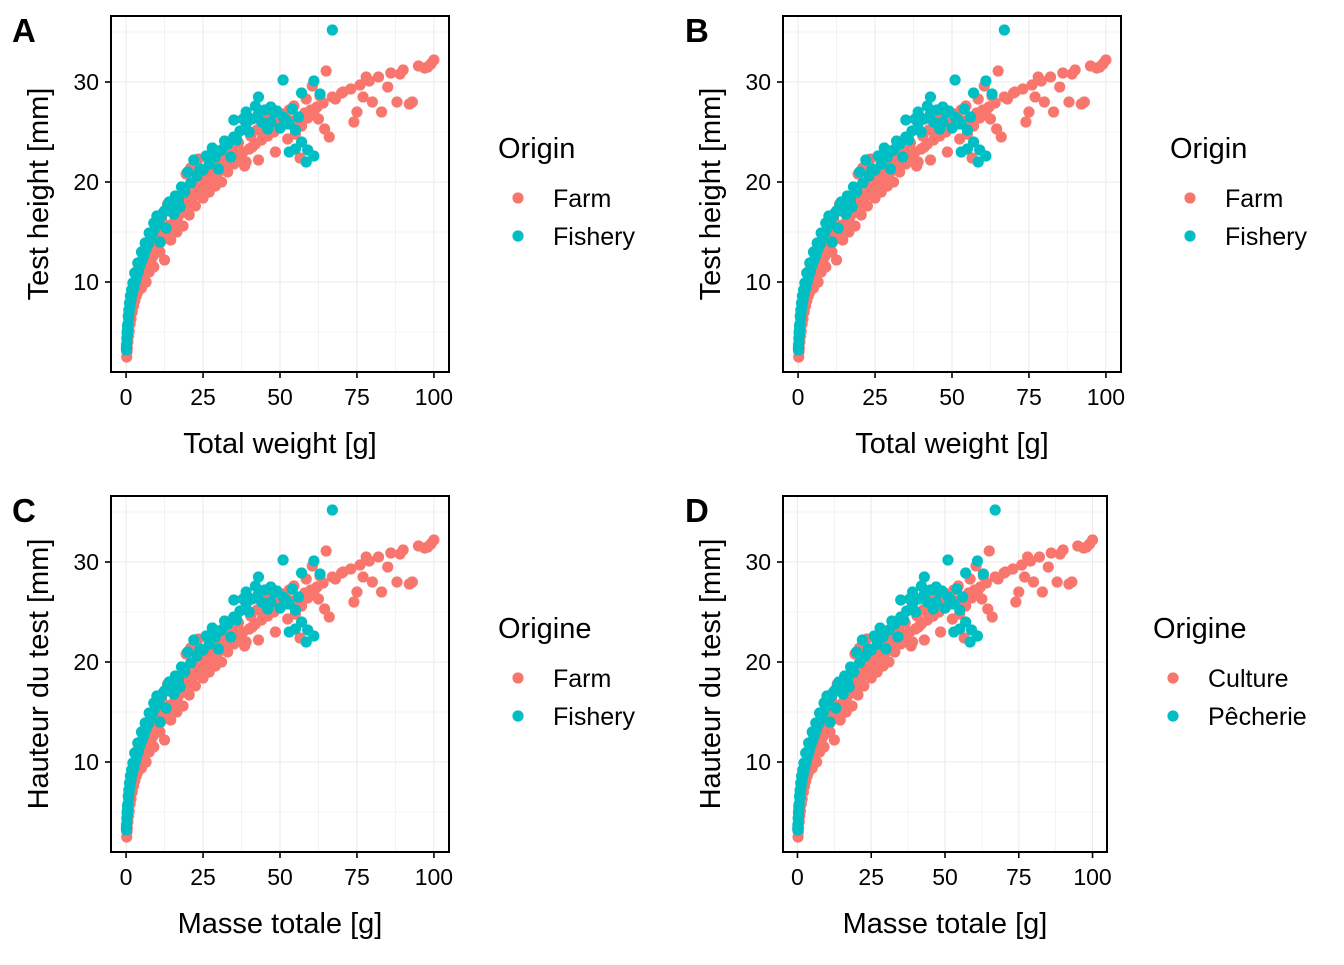 The image size is (1344, 965). Describe the element at coordinates (39, 194) in the screenshot. I see `y-axis-title: Test height [mm]` at that location.